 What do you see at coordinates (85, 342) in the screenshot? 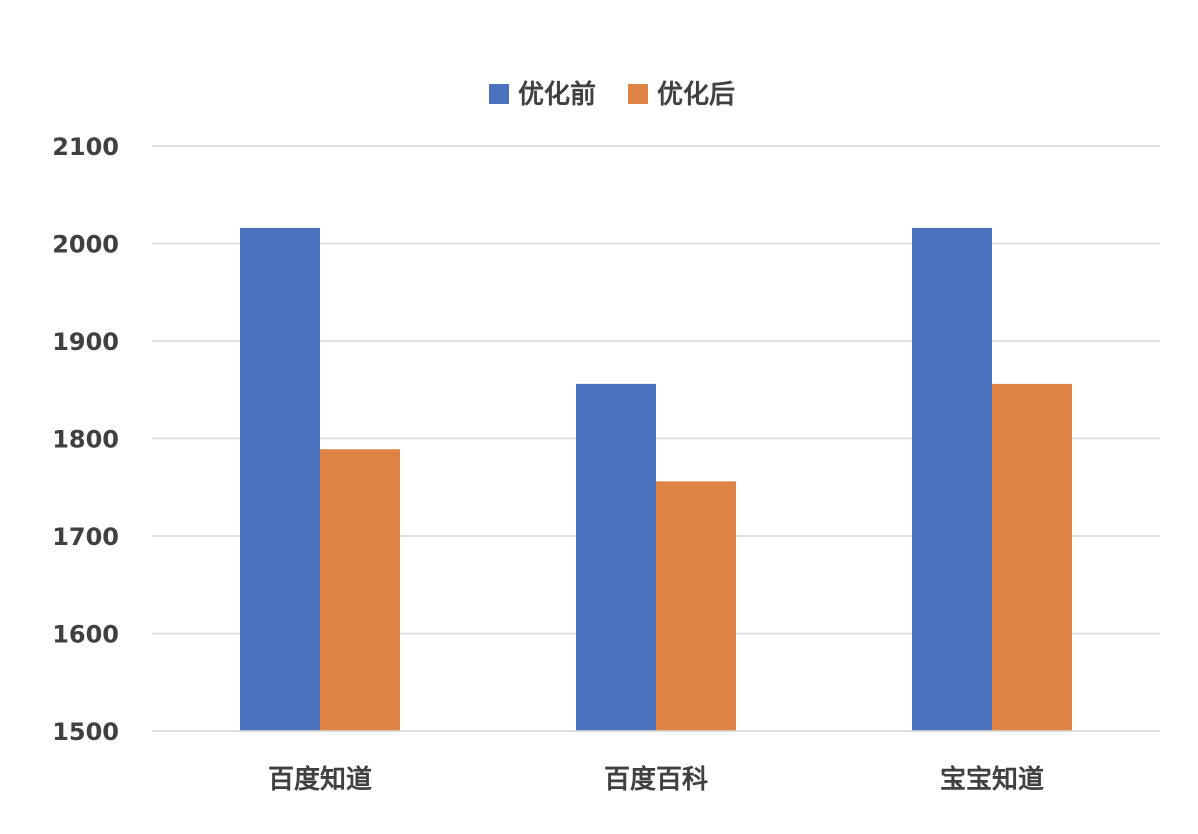
I see `y-tick-label-1900: 1900` at bounding box center [85, 342].